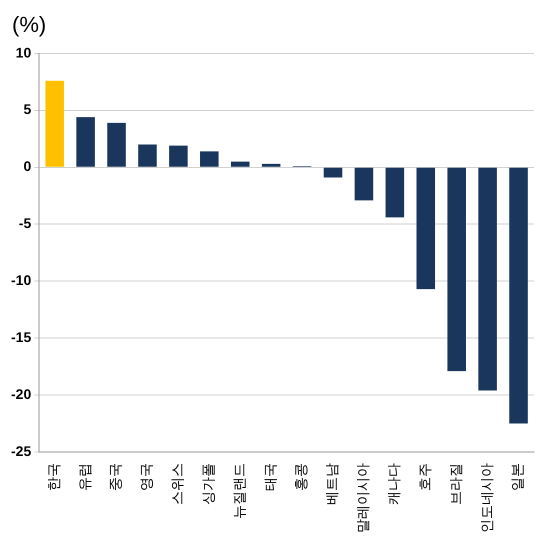 The image size is (552, 544). What do you see at coordinates (30, 25) in the screenshot?
I see `y-axis-title: (%)` at bounding box center [30, 25].